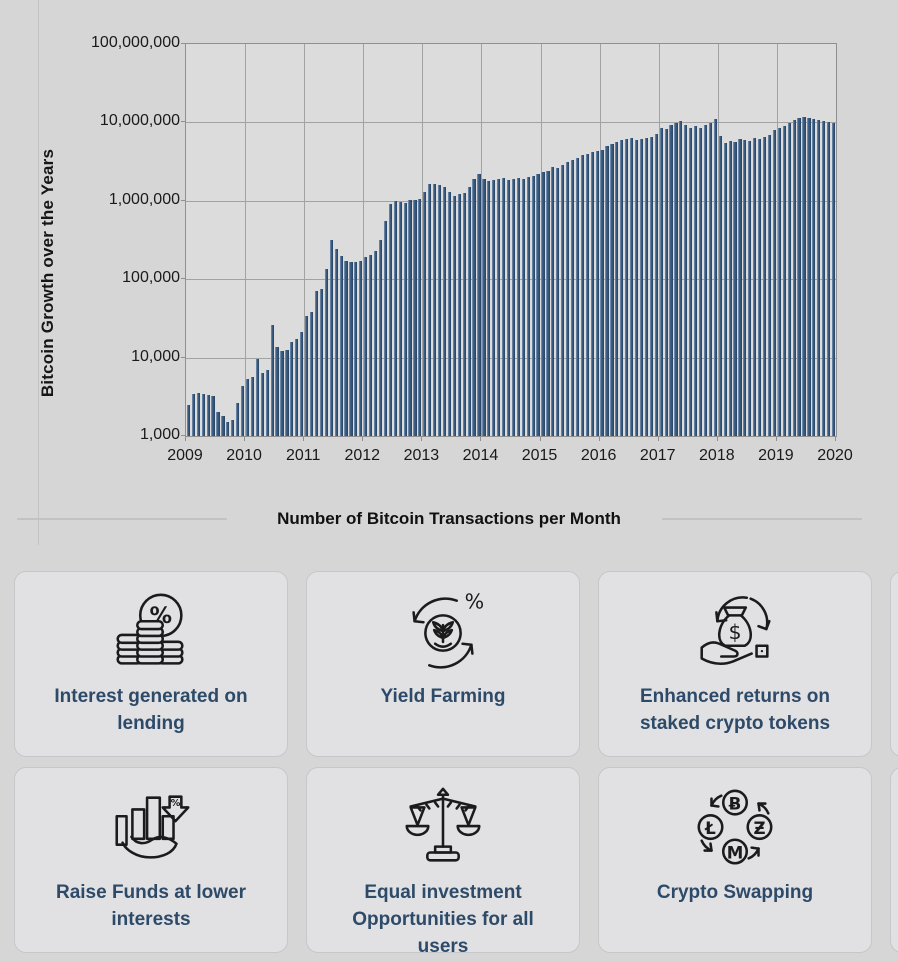 The image size is (898, 961). Describe the element at coordinates (762, 519) in the screenshot. I see `caption-line-right` at that location.